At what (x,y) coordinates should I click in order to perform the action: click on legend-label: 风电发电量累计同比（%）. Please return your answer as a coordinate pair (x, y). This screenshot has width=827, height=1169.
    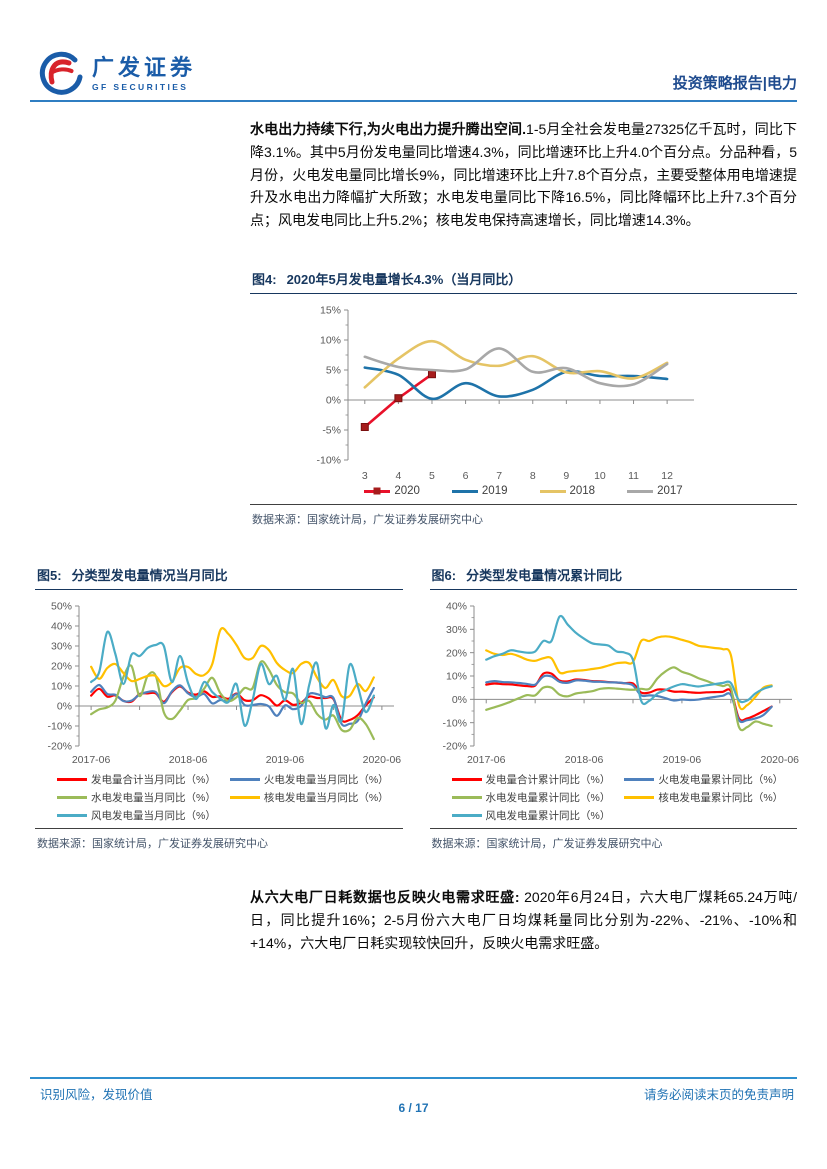
    Looking at the image, I should click on (548, 816).